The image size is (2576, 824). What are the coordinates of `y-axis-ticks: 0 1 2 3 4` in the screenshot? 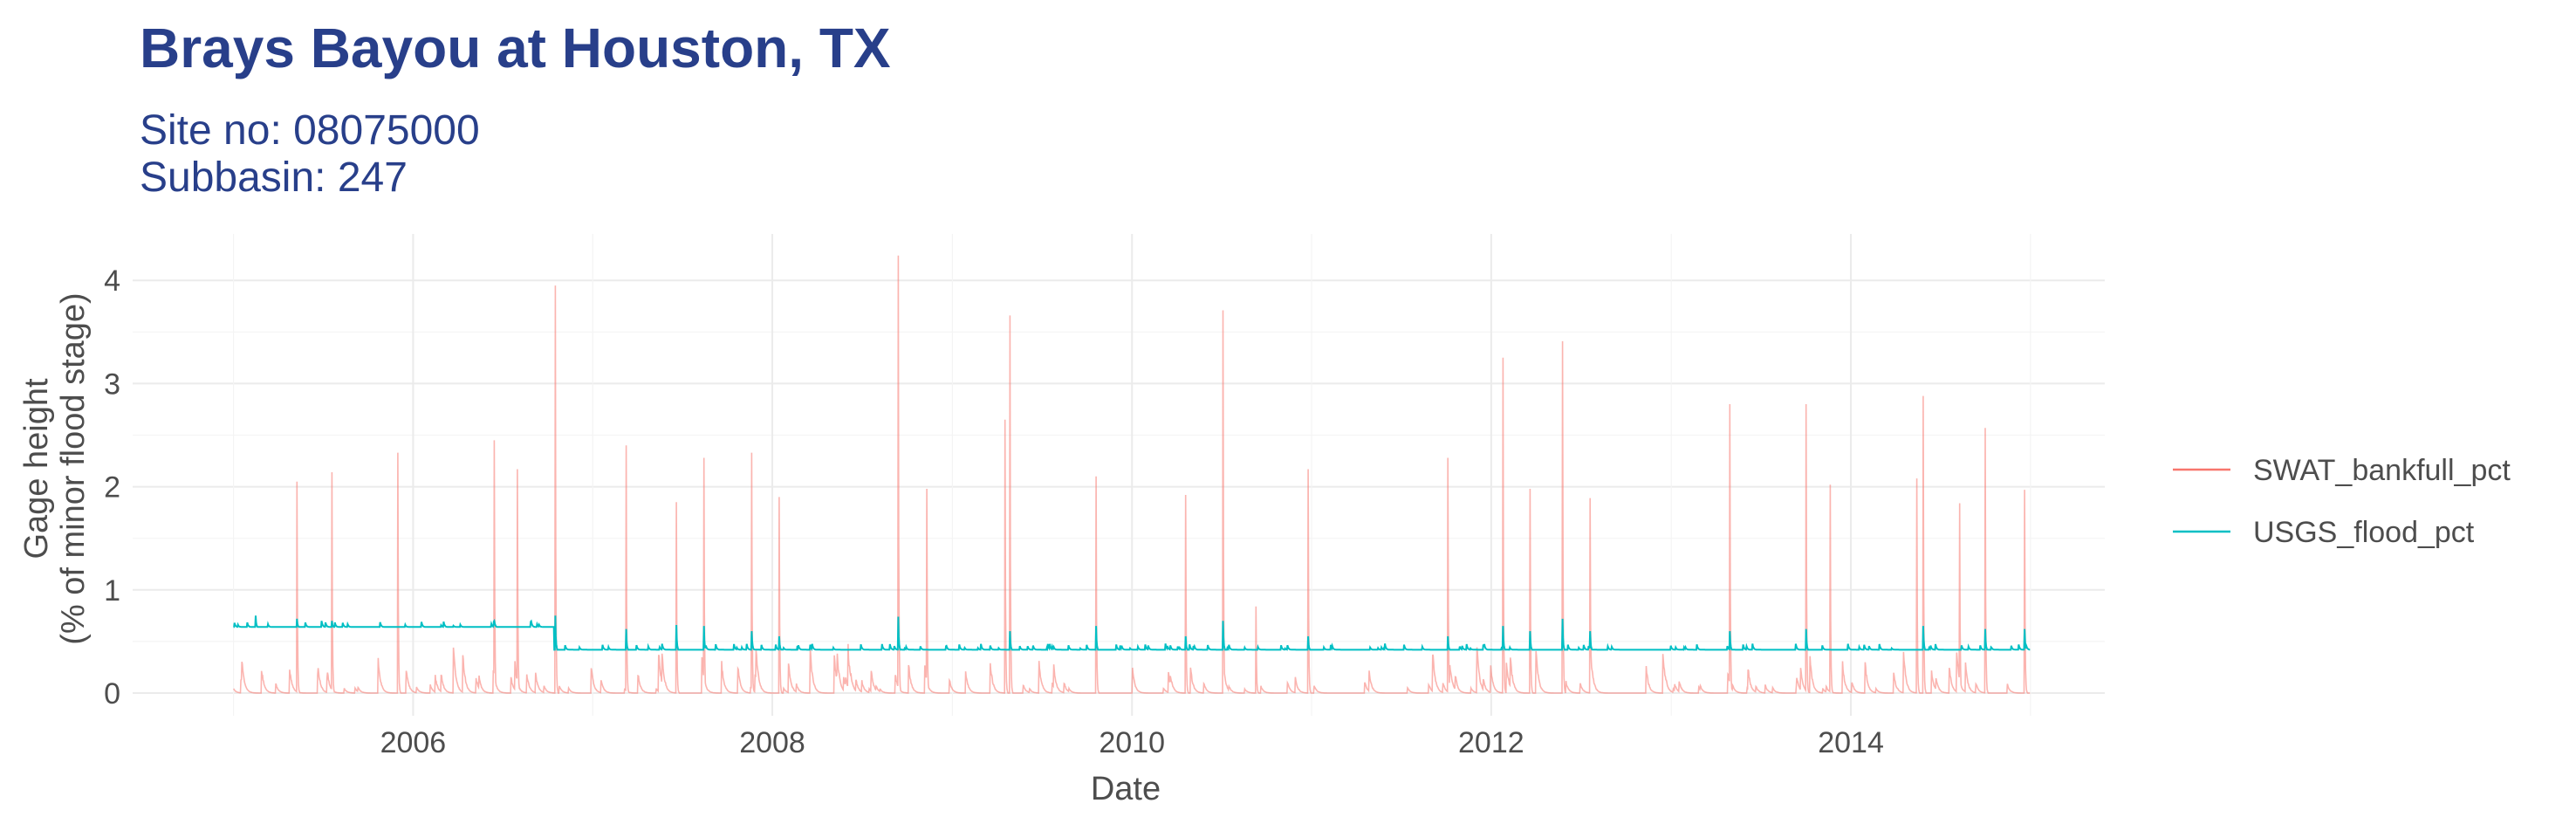 It's located at (112, 487).